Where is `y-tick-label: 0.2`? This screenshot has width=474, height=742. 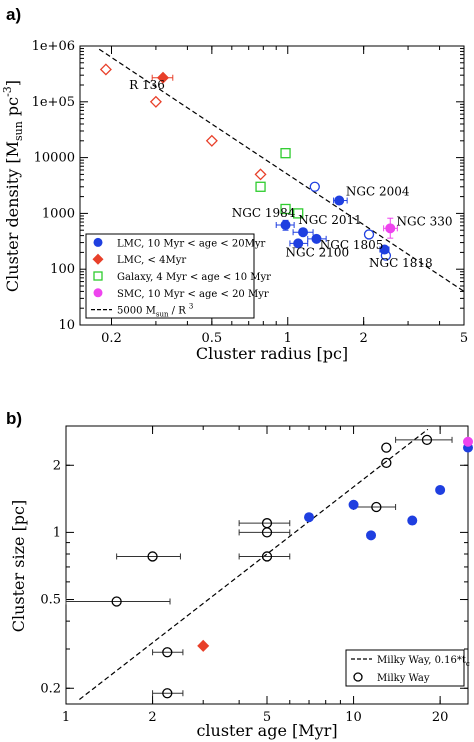
y-tick-label: 0.2 is located at coordinates (50, 688).